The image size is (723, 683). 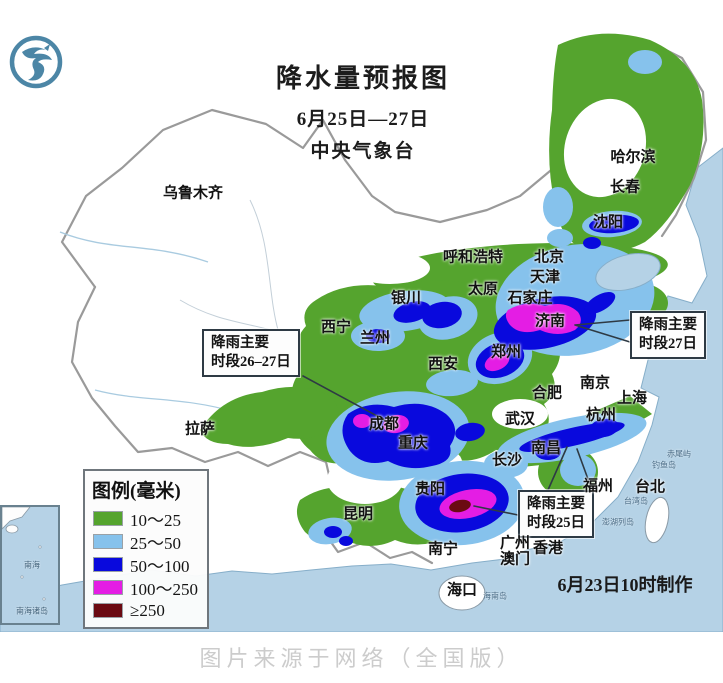 What do you see at coordinates (146, 587) in the screenshot?
I see `legend-row-100-250: 100～250` at bounding box center [146, 587].